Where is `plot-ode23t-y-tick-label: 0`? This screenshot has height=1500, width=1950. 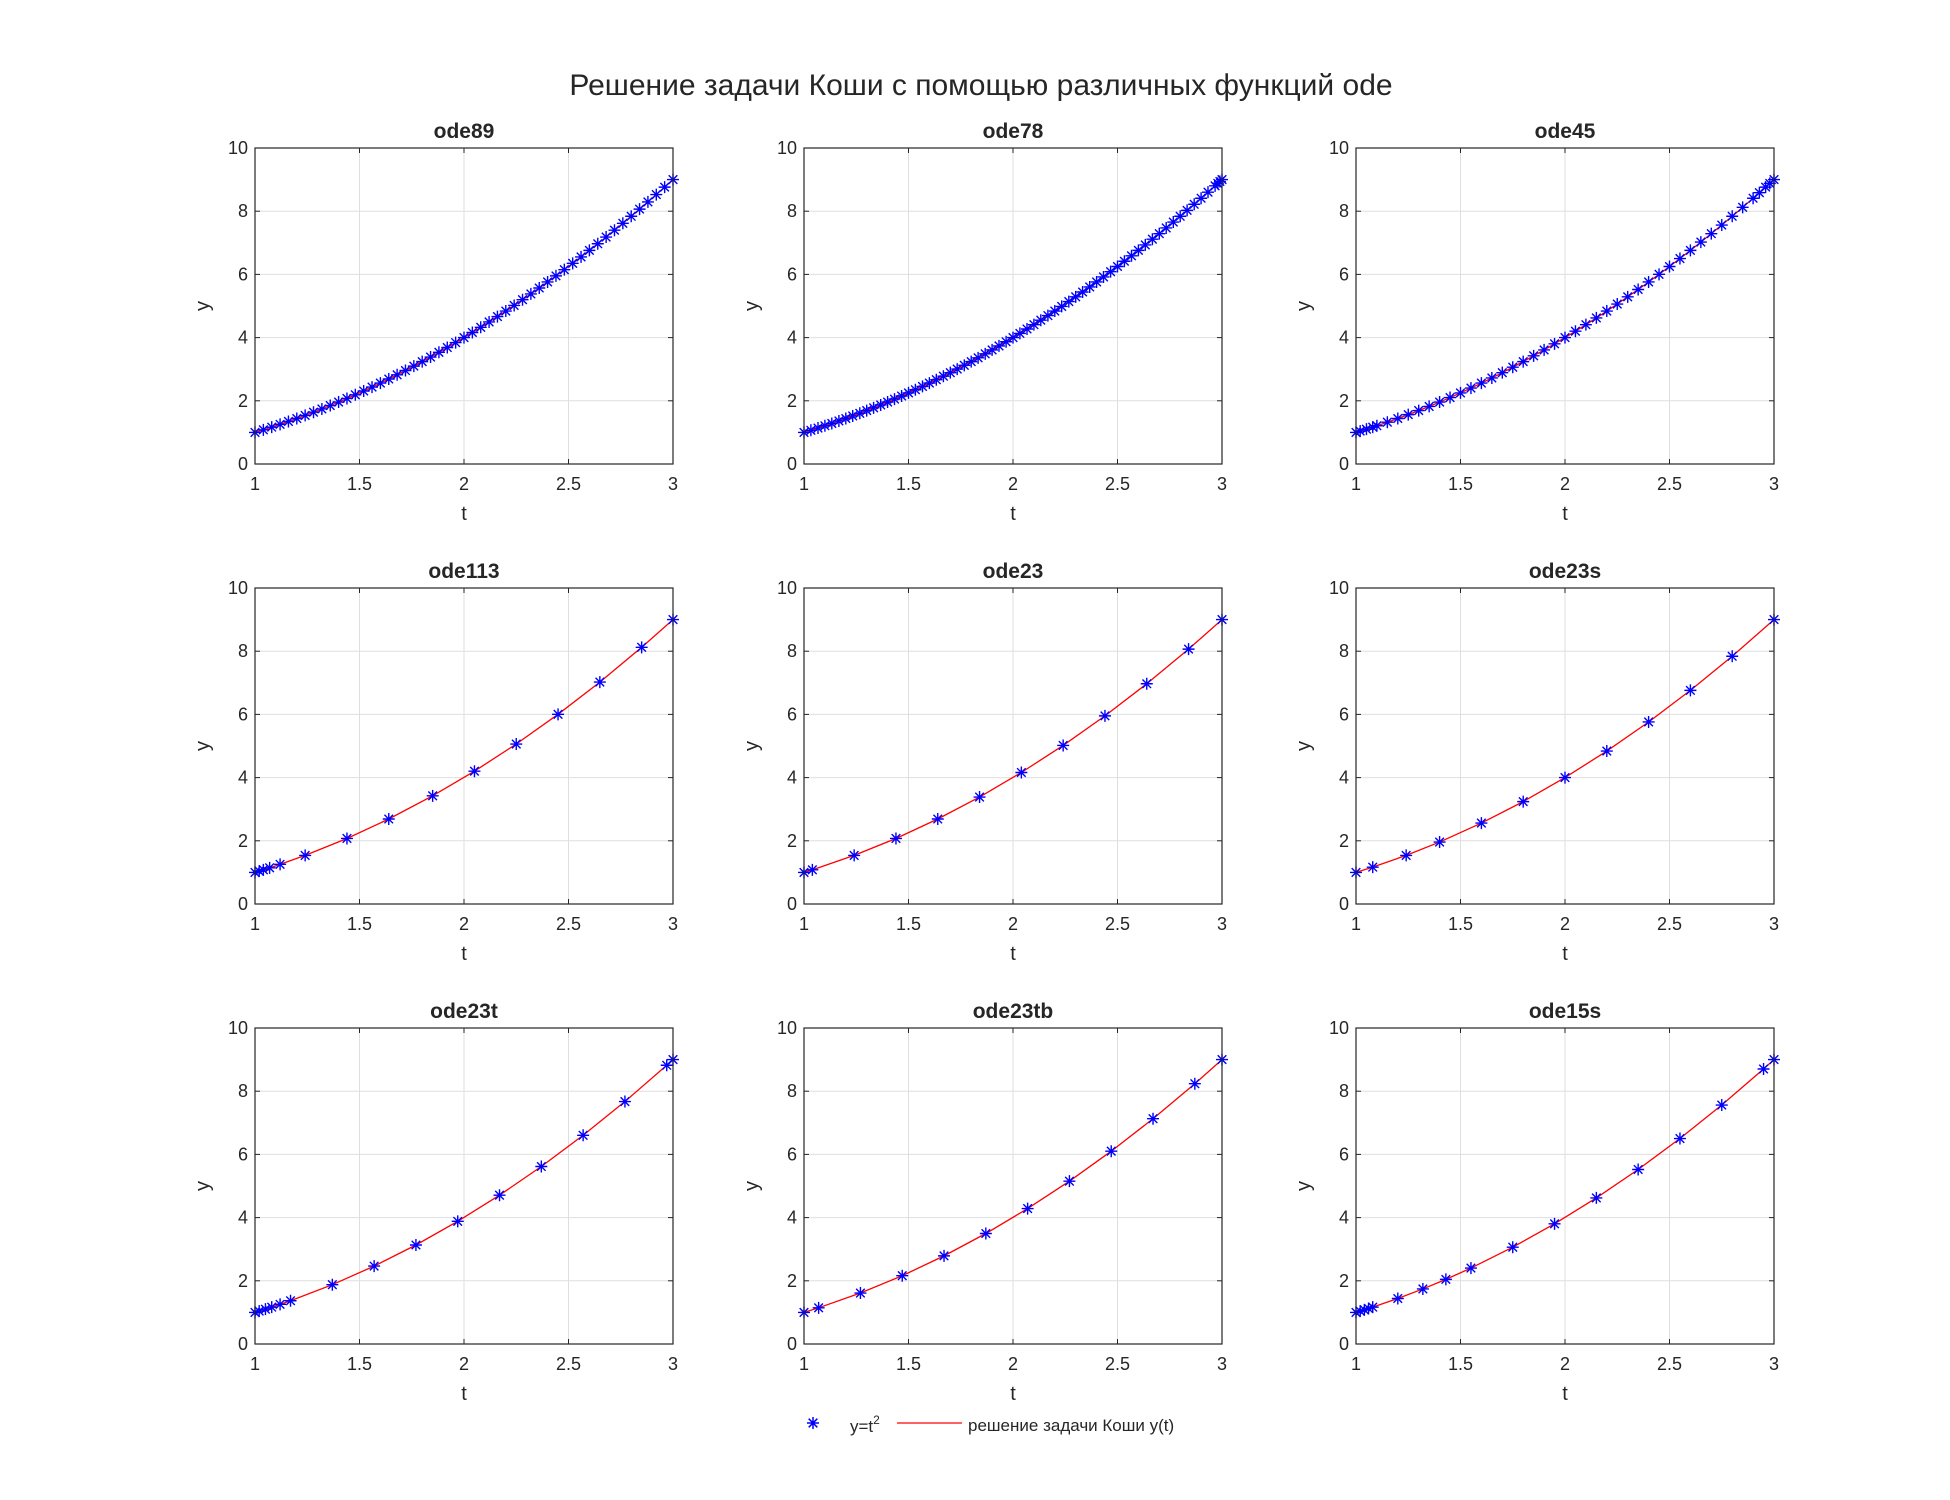
plot-ode23t-y-tick-label: 0 is located at coordinates (243, 1344).